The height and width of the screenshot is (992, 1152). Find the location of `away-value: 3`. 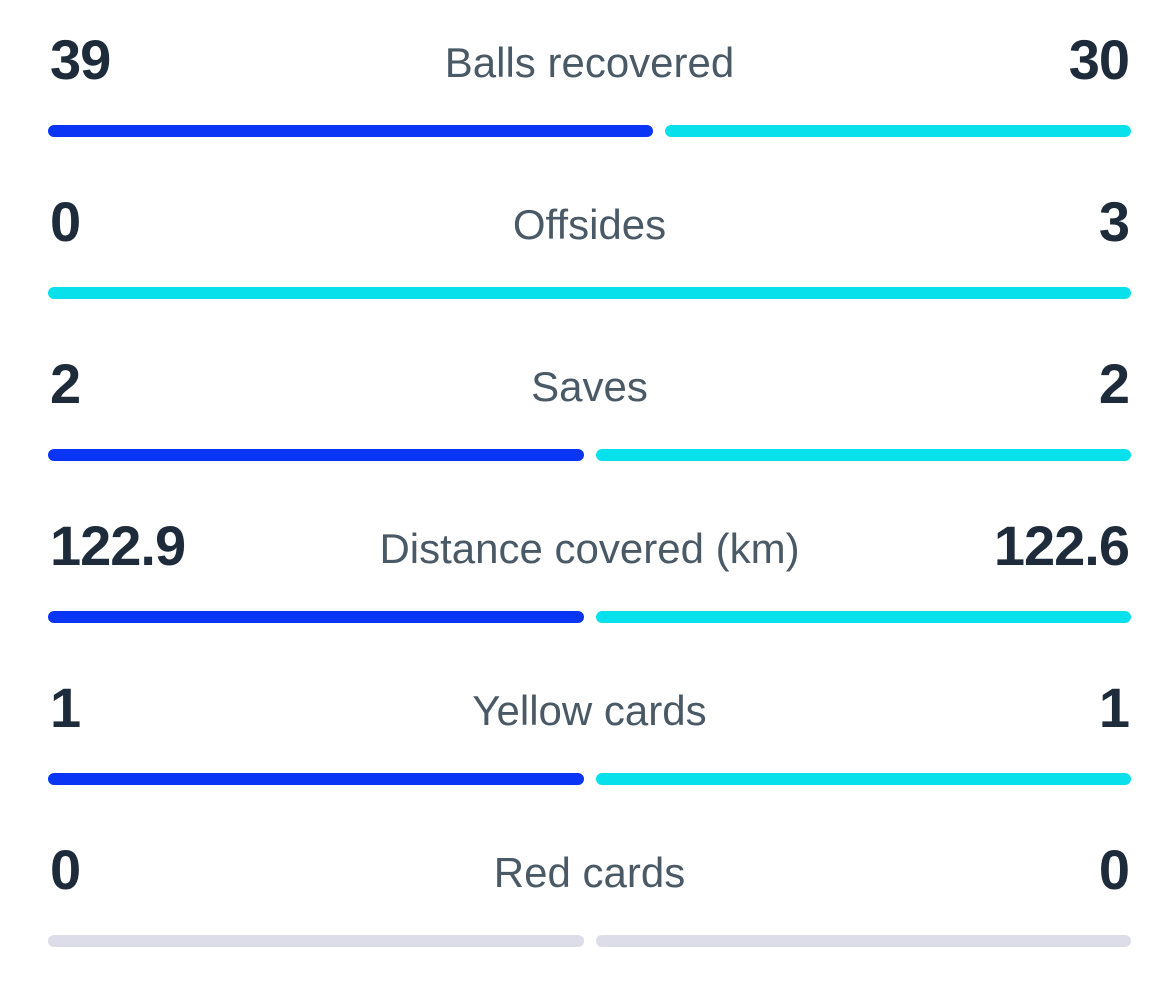

away-value: 3 is located at coordinates (1114, 221).